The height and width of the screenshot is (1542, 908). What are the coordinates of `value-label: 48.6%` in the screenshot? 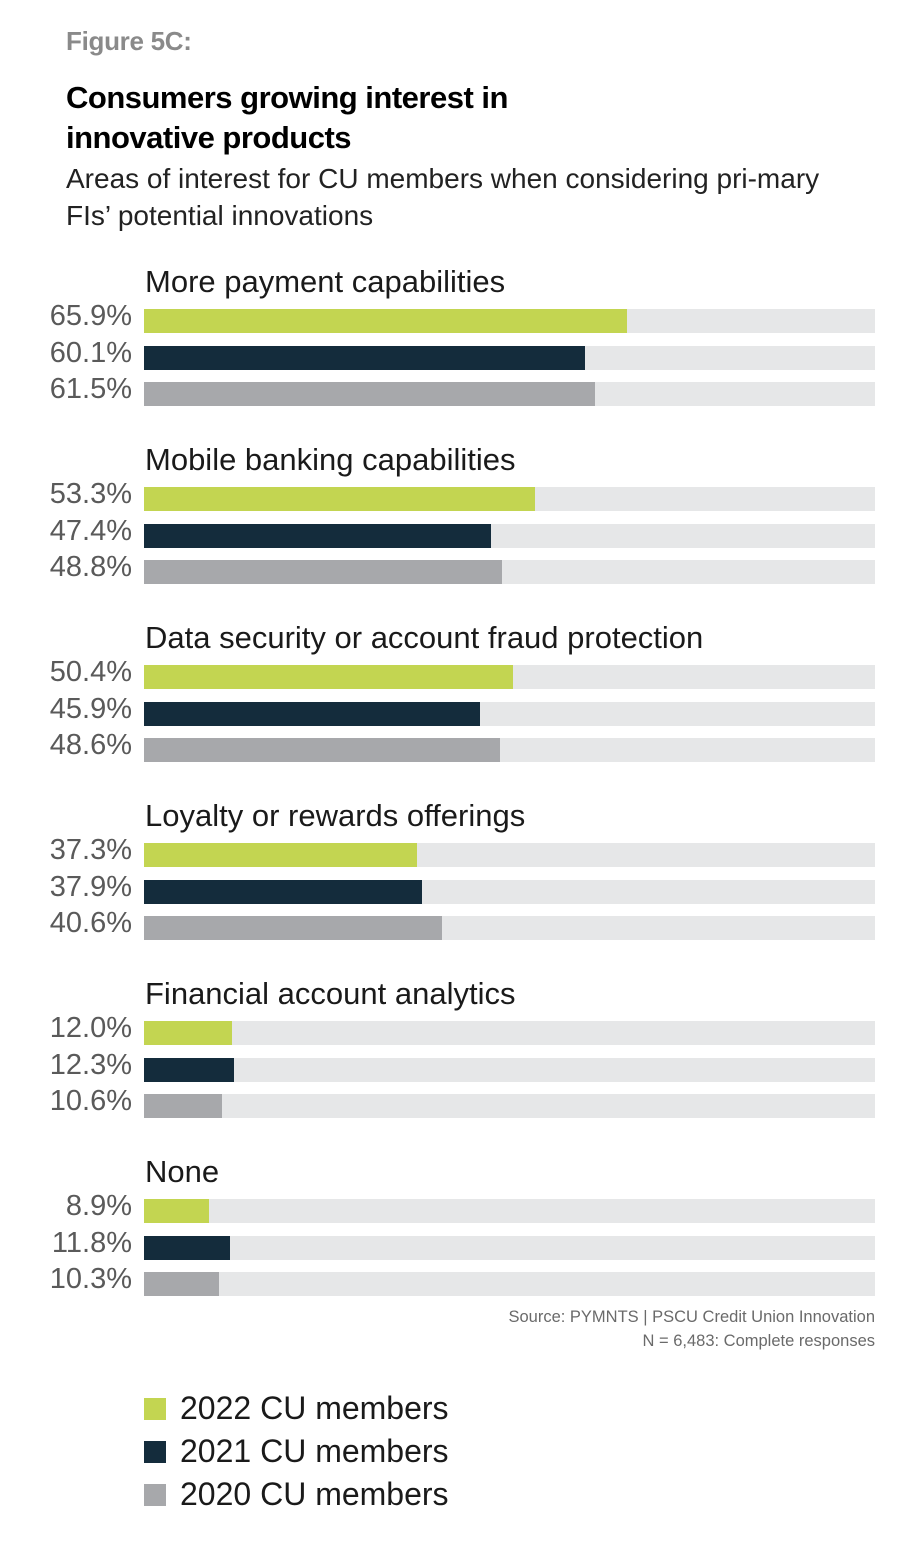 It's located at (90, 745).